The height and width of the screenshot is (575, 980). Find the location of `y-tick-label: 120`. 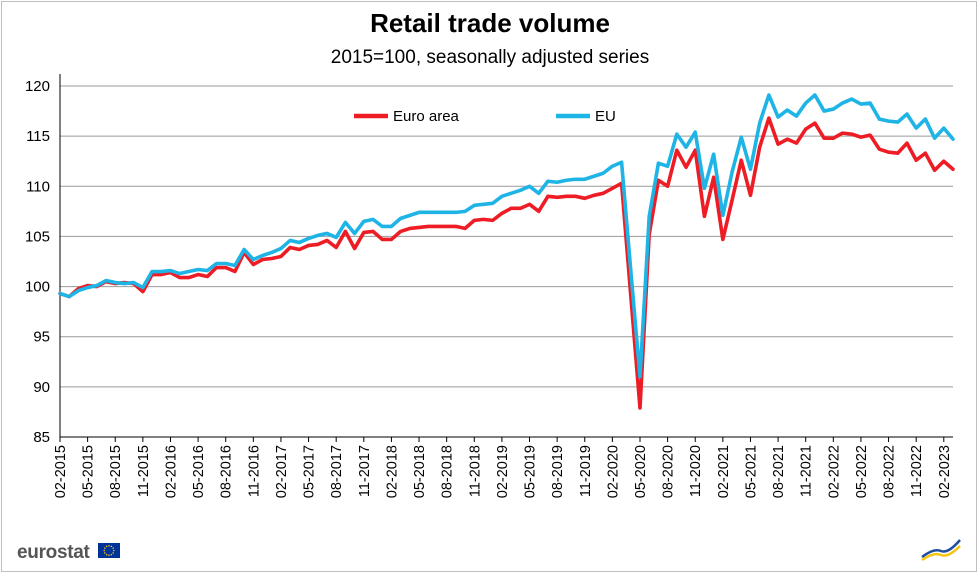

y-tick-label: 120 is located at coordinates (37, 86).